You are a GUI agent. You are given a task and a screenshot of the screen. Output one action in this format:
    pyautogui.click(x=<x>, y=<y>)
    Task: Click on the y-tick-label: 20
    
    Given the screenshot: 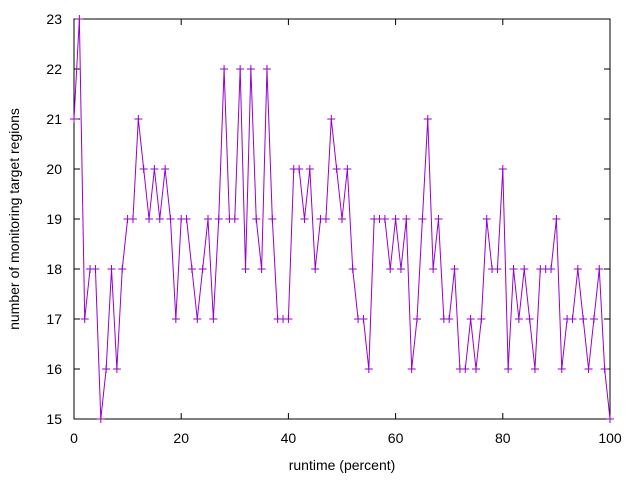 What is the action you would take?
    pyautogui.click(x=54, y=169)
    